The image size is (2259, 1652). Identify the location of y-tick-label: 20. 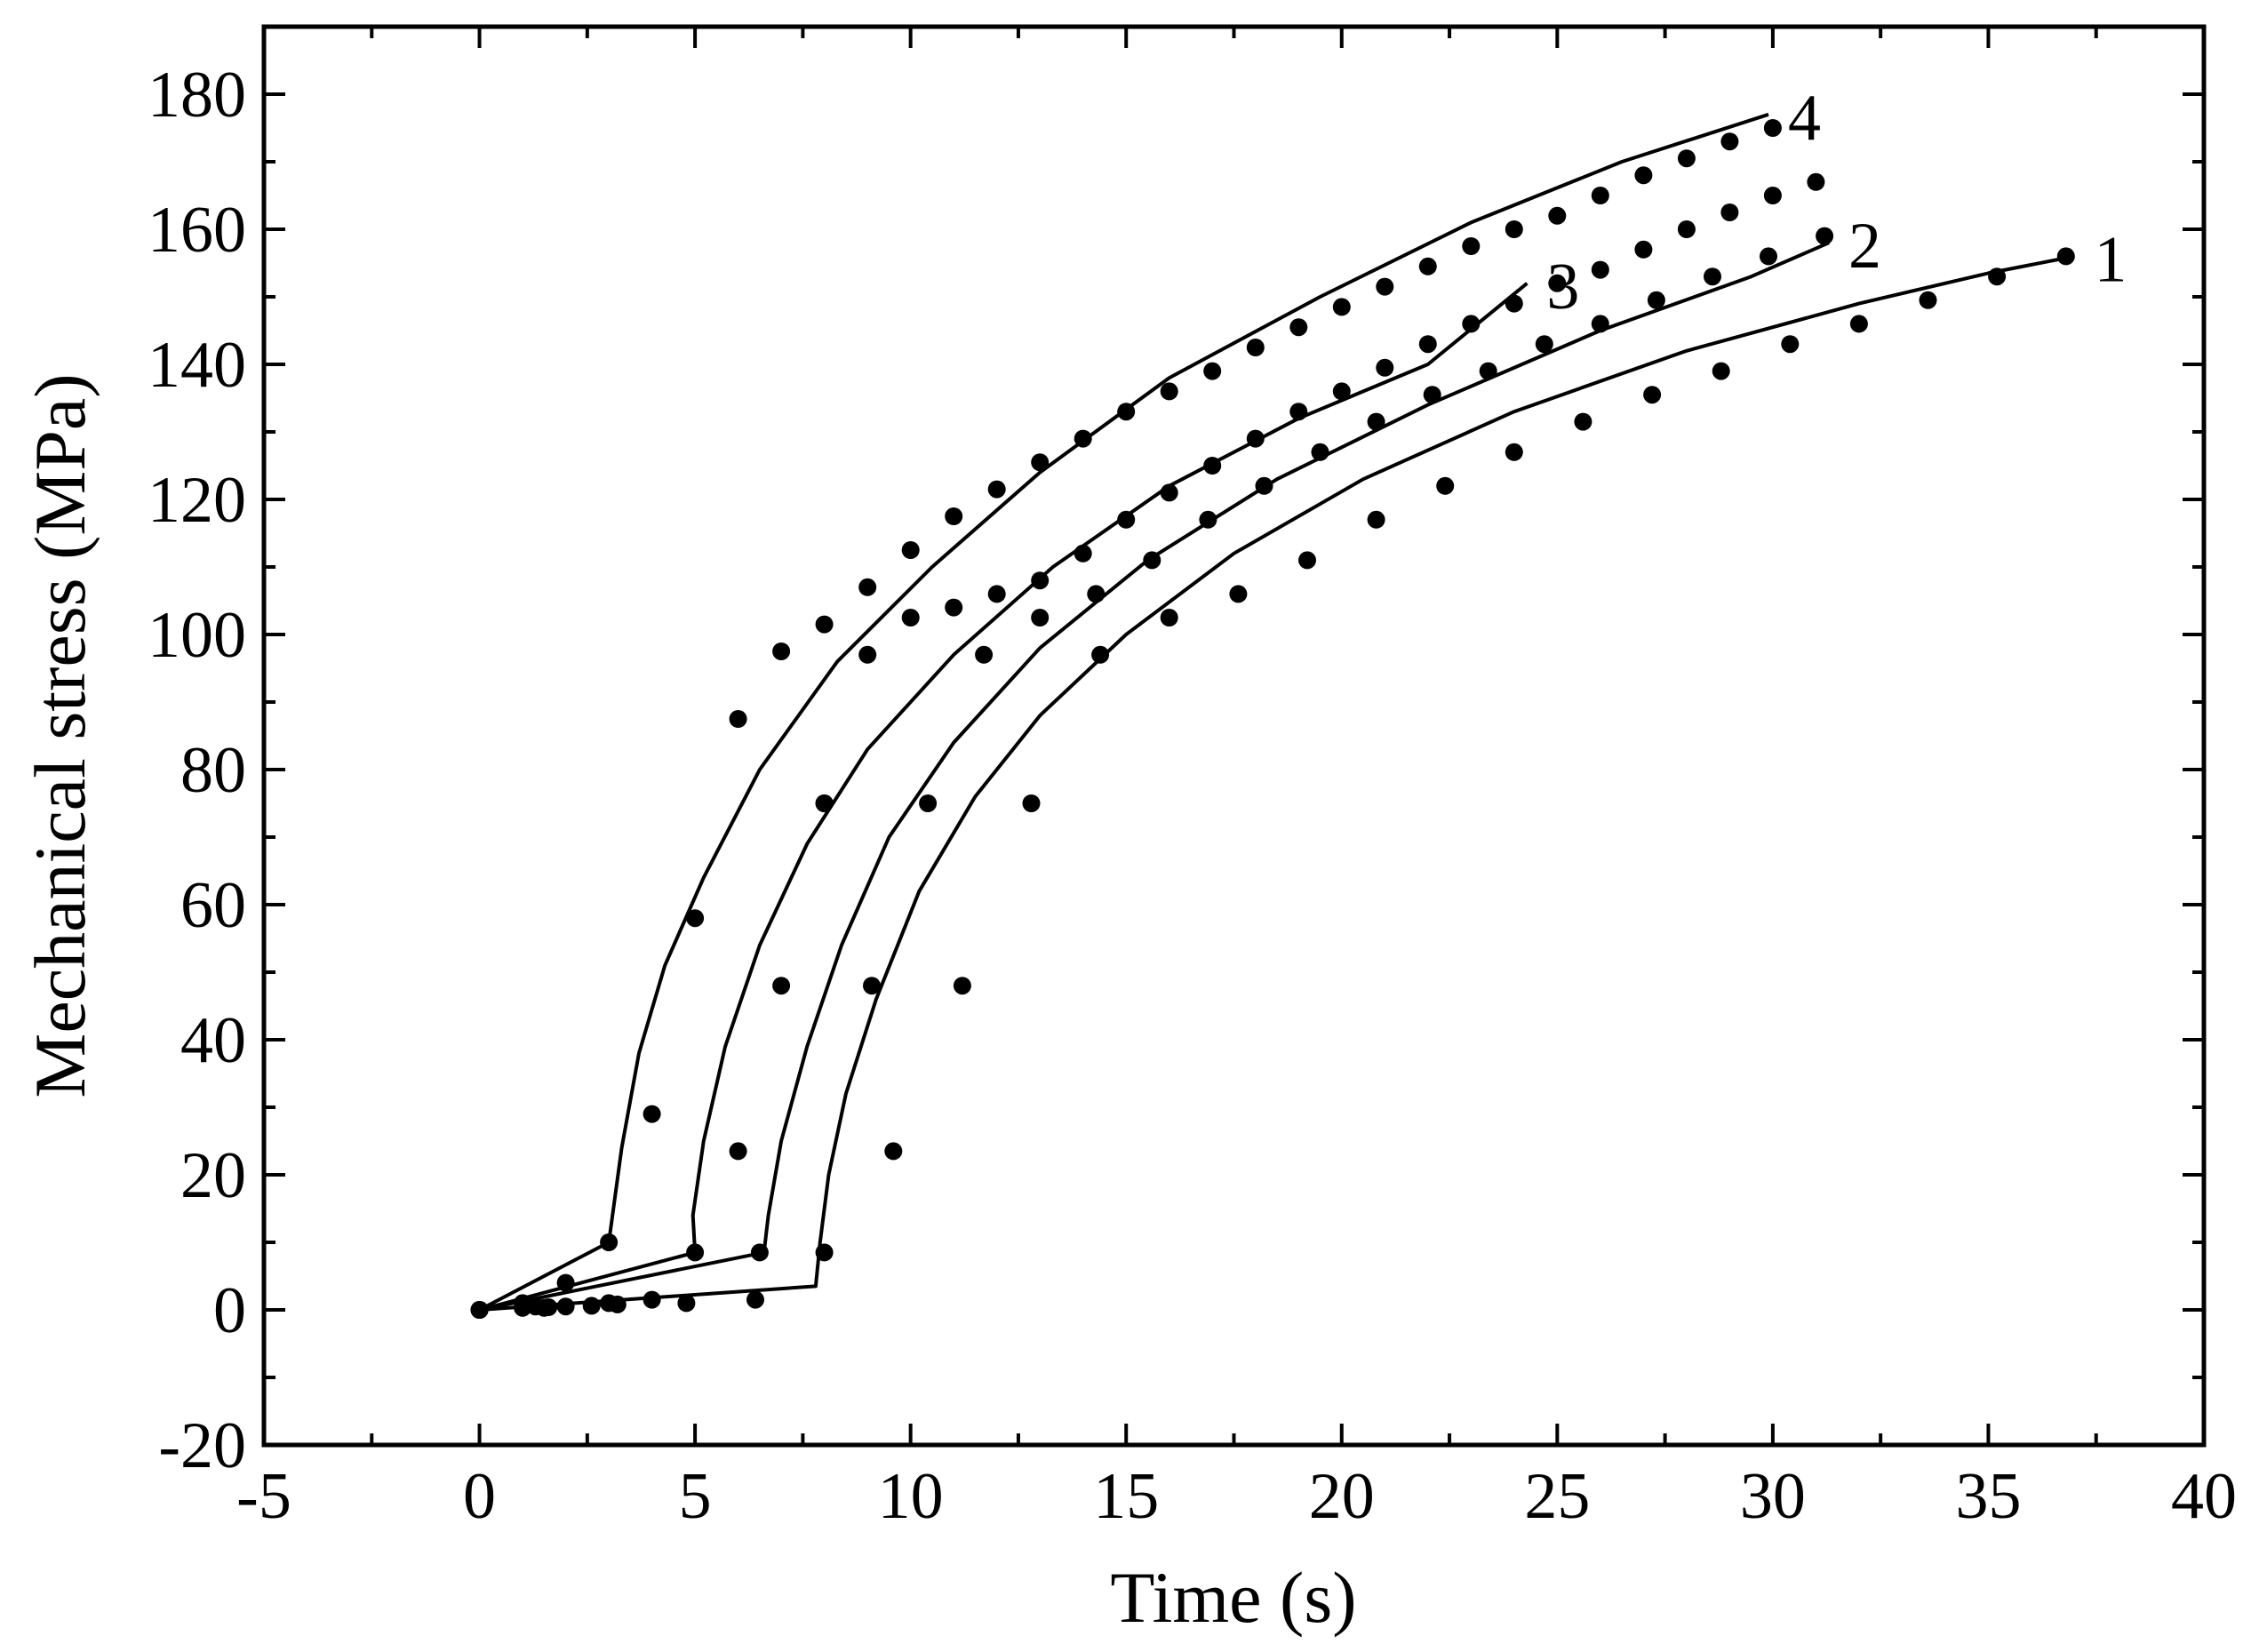
(213, 1175).